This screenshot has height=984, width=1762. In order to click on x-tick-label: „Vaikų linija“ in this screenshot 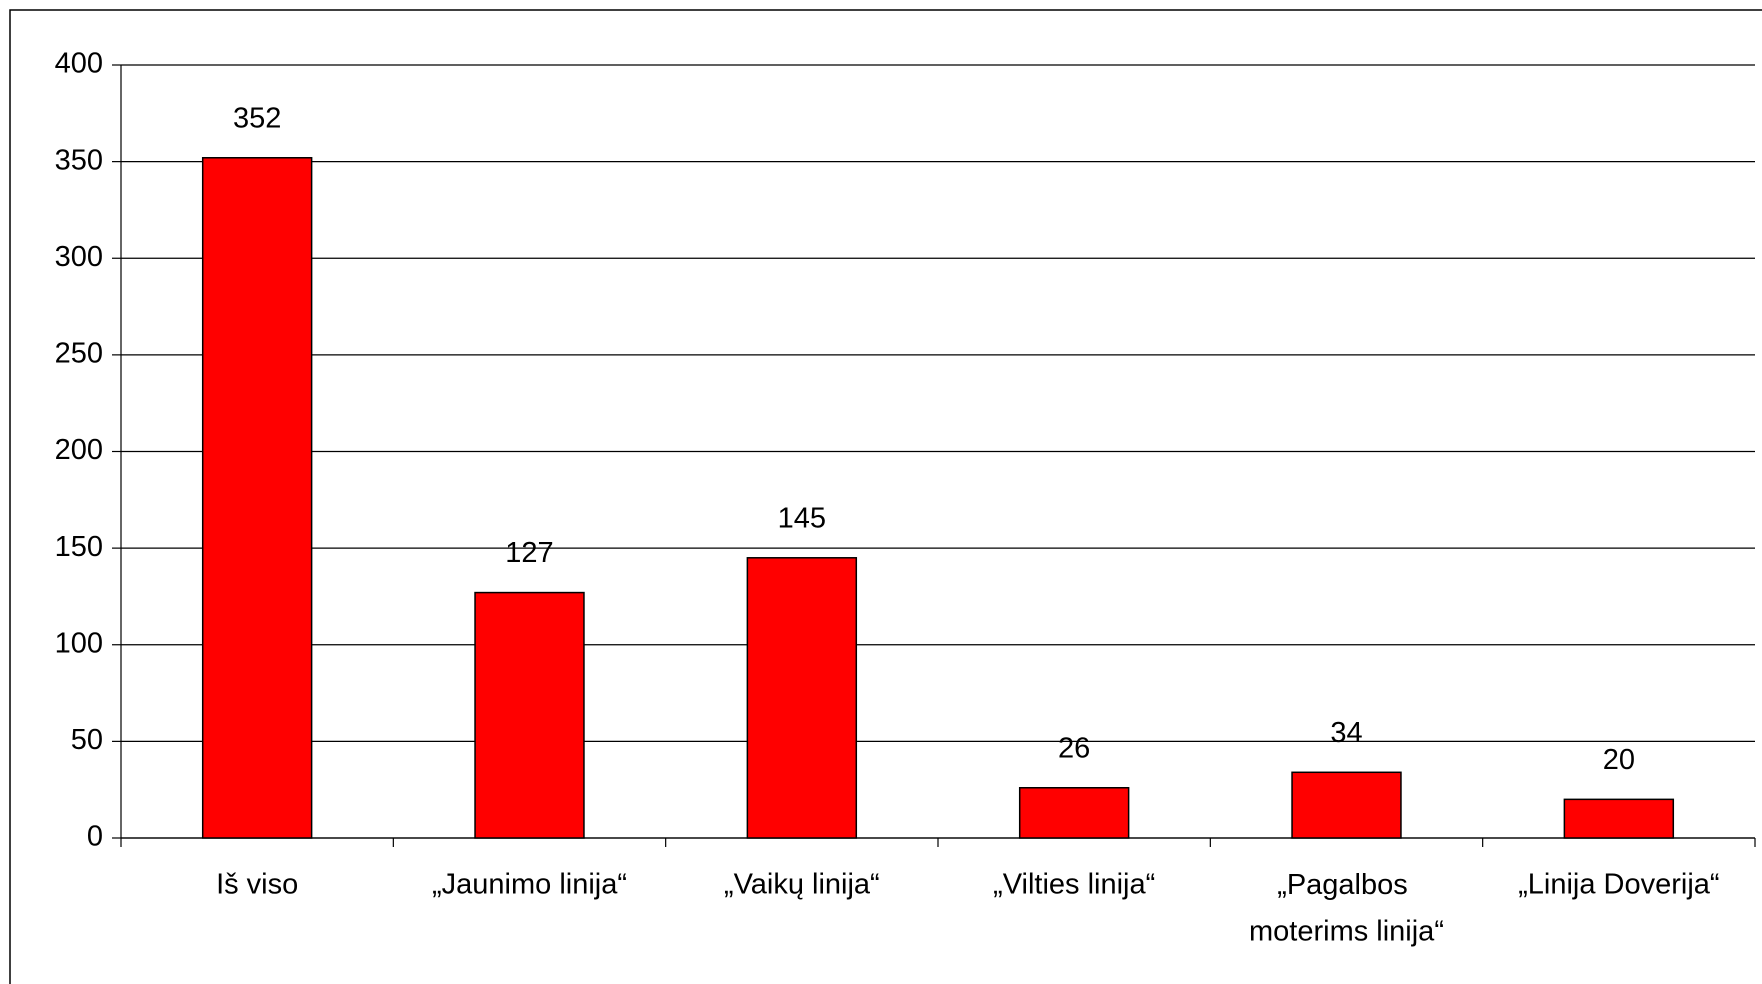, I will do `click(802, 885)`.